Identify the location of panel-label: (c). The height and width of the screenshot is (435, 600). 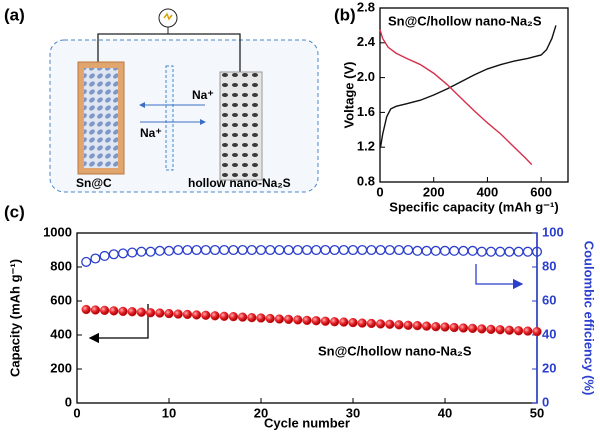
(14, 211).